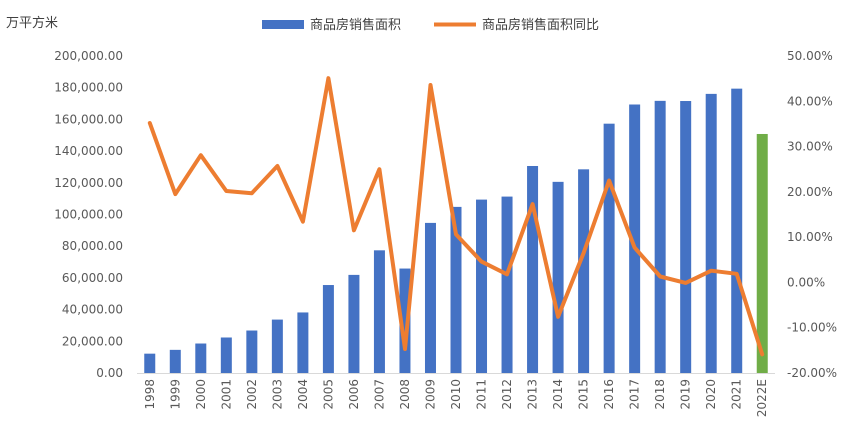 This screenshot has width=865, height=424. Describe the element at coordinates (812, 328) in the screenshot. I see `y2-tick-label: -10.00%` at that location.